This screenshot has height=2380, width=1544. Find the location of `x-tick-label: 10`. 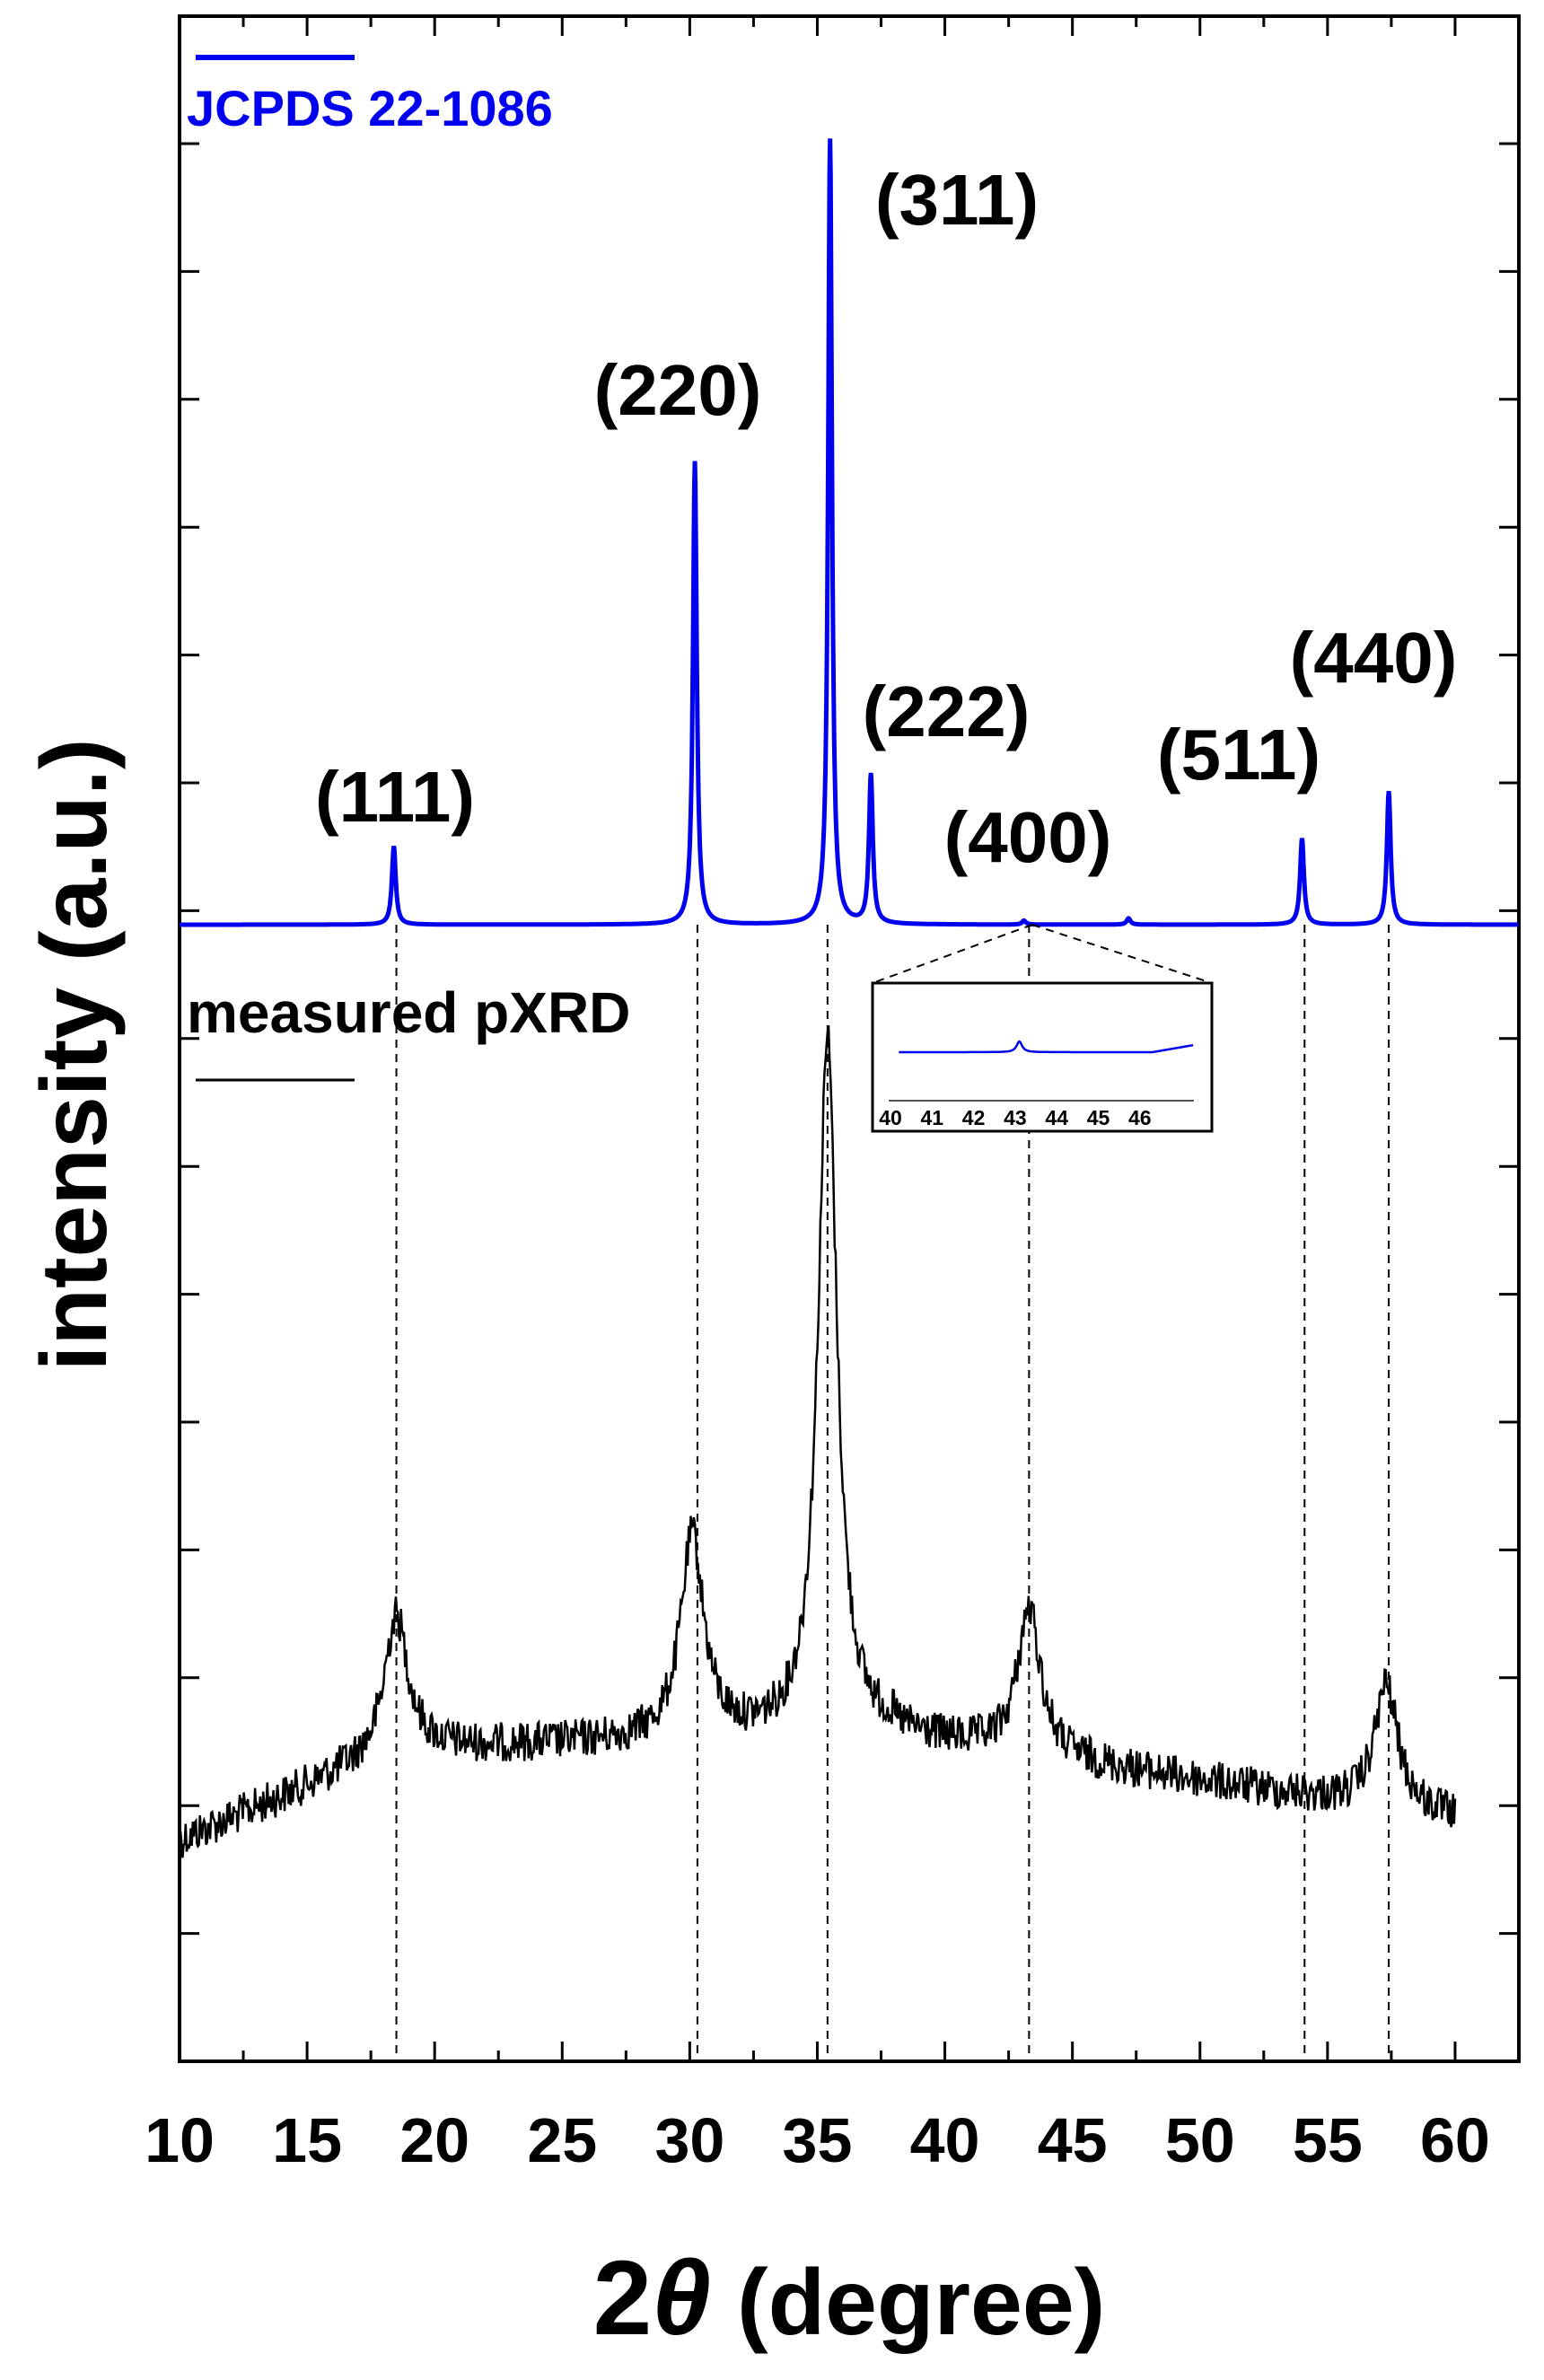

x-tick-label: 10 is located at coordinates (180, 2140).